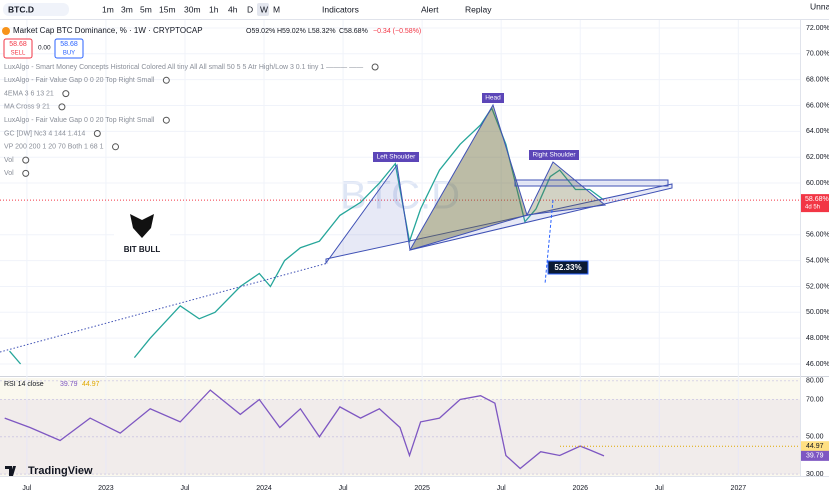 The image size is (829, 497). Describe the element at coordinates (108, 9) in the screenshot. I see `interval-button: 1m` at that location.